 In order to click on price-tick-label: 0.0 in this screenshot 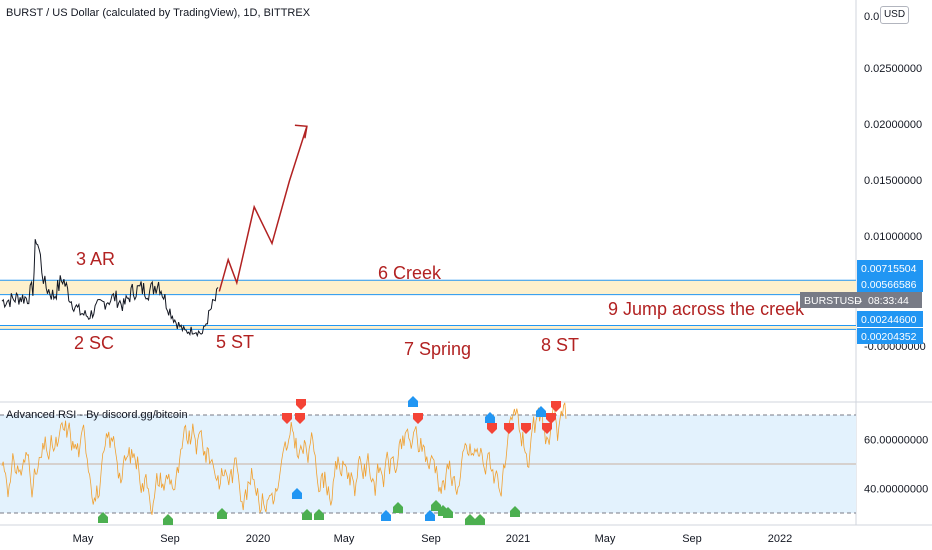, I will do `click(871, 17)`.